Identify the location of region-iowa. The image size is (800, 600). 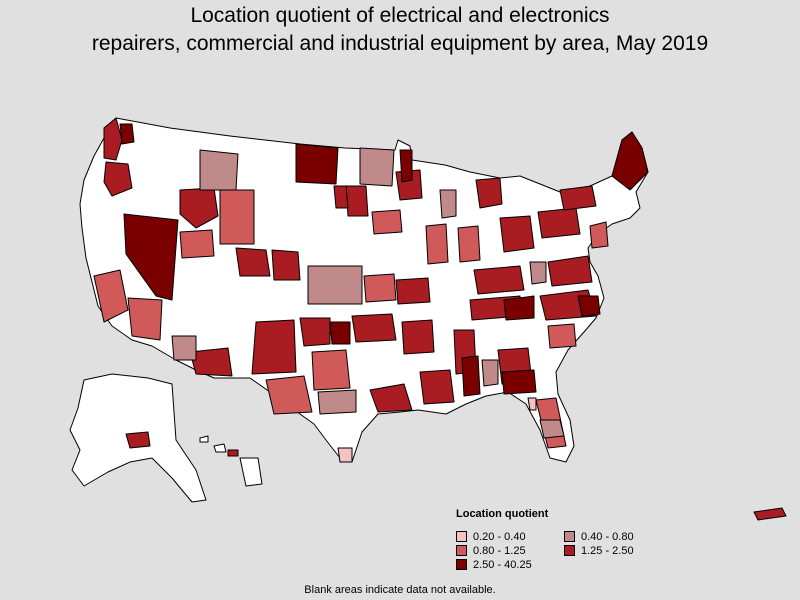
(387, 222).